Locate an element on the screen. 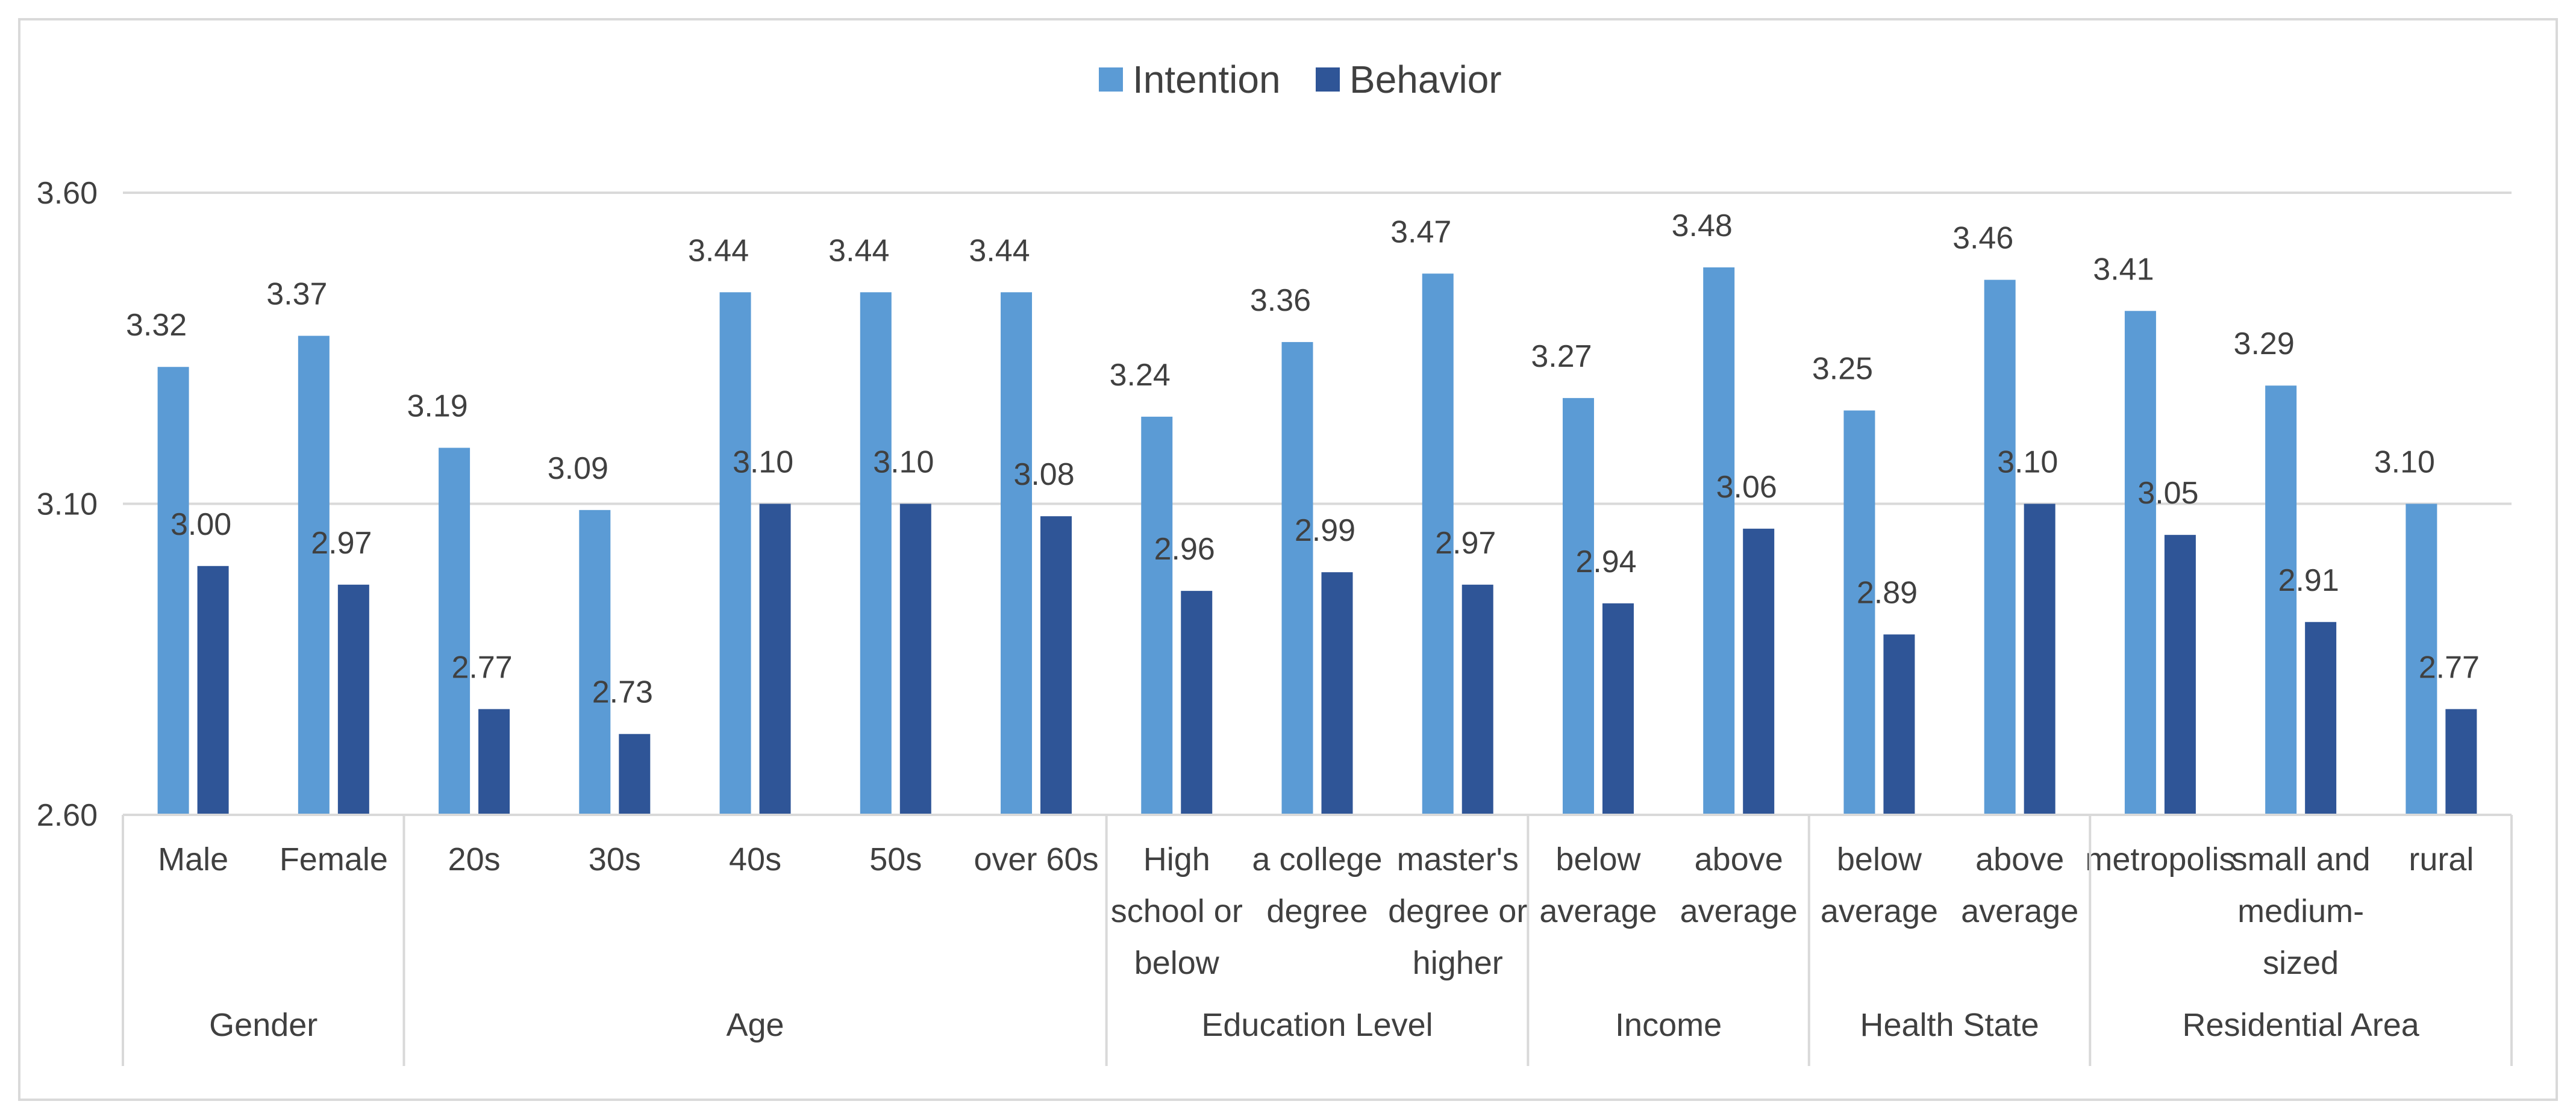 The width and height of the screenshot is (2576, 1119). category-label: 40s is located at coordinates (755, 859).